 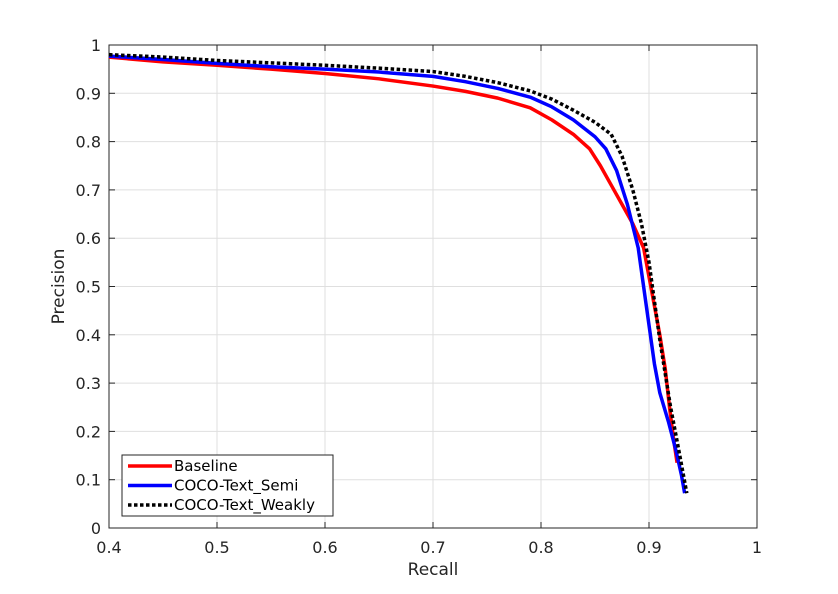 I want to click on x-tick-label: 0.5, so click(x=216, y=547).